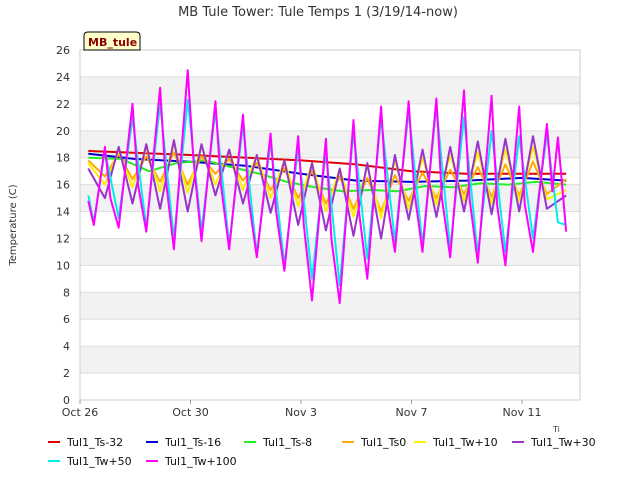 The image size is (640, 480). What do you see at coordinates (63, 77) in the screenshot?
I see `y-tick-label: 24` at bounding box center [63, 77].